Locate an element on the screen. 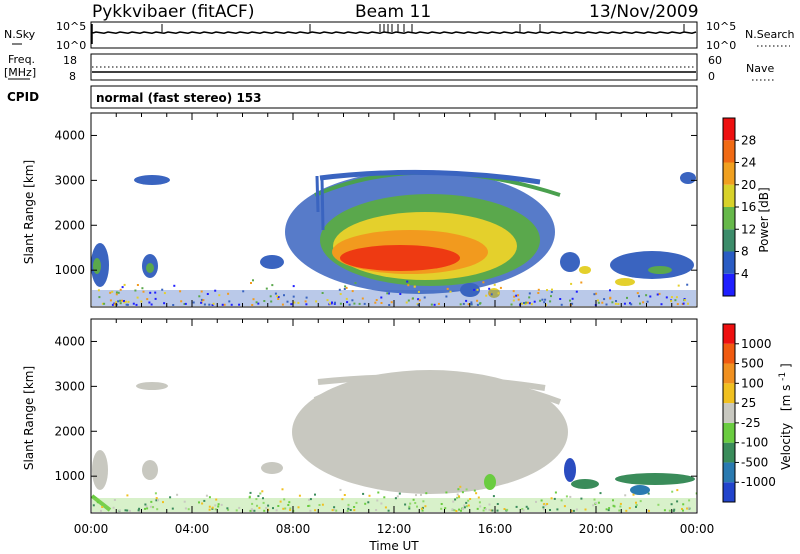  nsky-tick-bottom-right: 10^0 is located at coordinates (721, 45).